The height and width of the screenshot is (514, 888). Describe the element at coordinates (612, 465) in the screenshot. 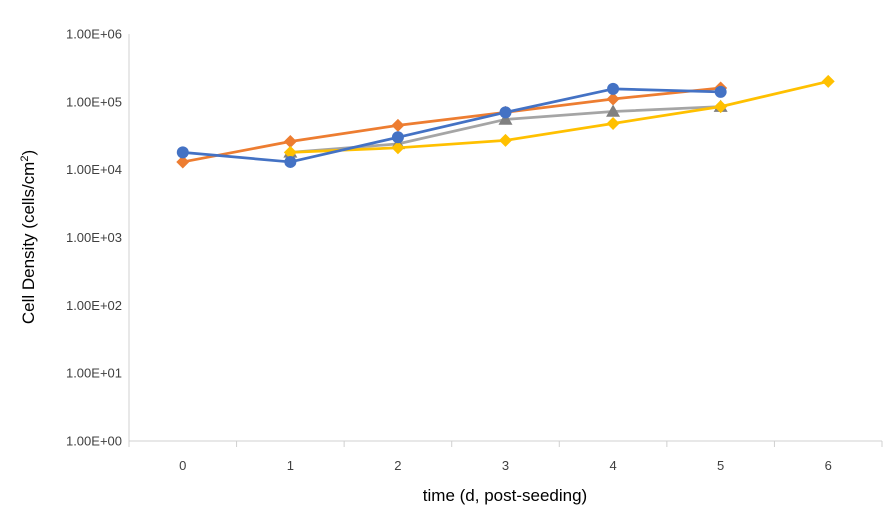

I see `x-tick-label: 4` at that location.